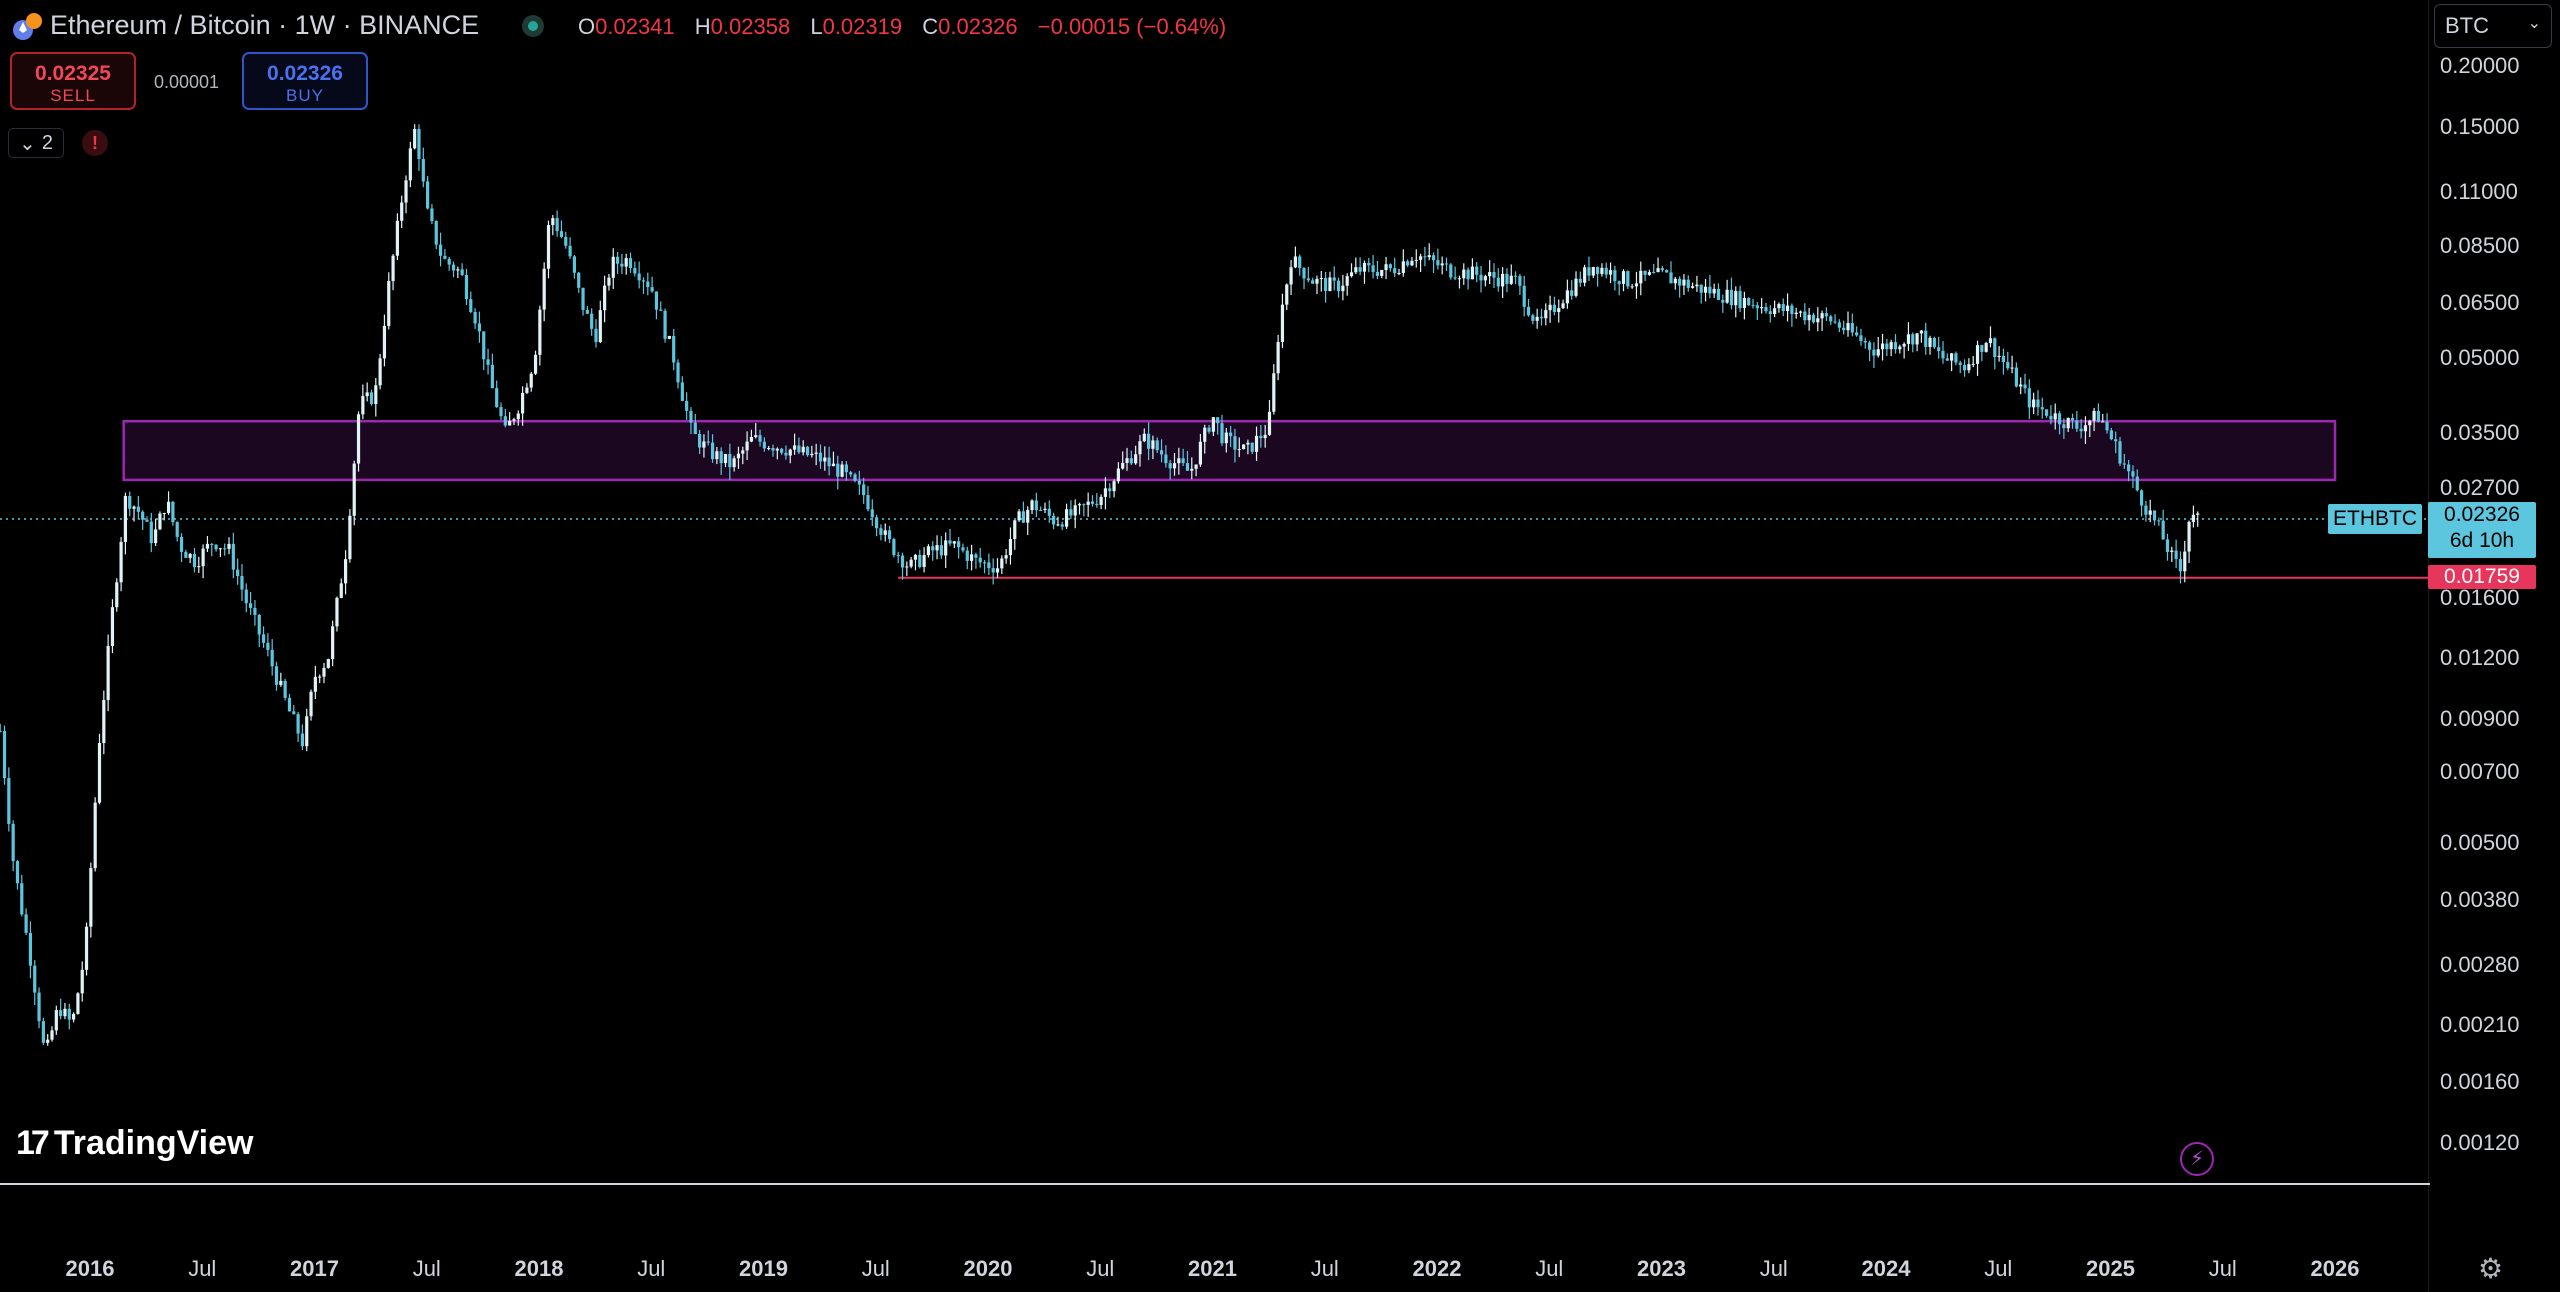 Image resolution: width=2560 pixels, height=1292 pixels. Describe the element at coordinates (2491, 1268) in the screenshot. I see `gear-icon: ⚙` at that location.